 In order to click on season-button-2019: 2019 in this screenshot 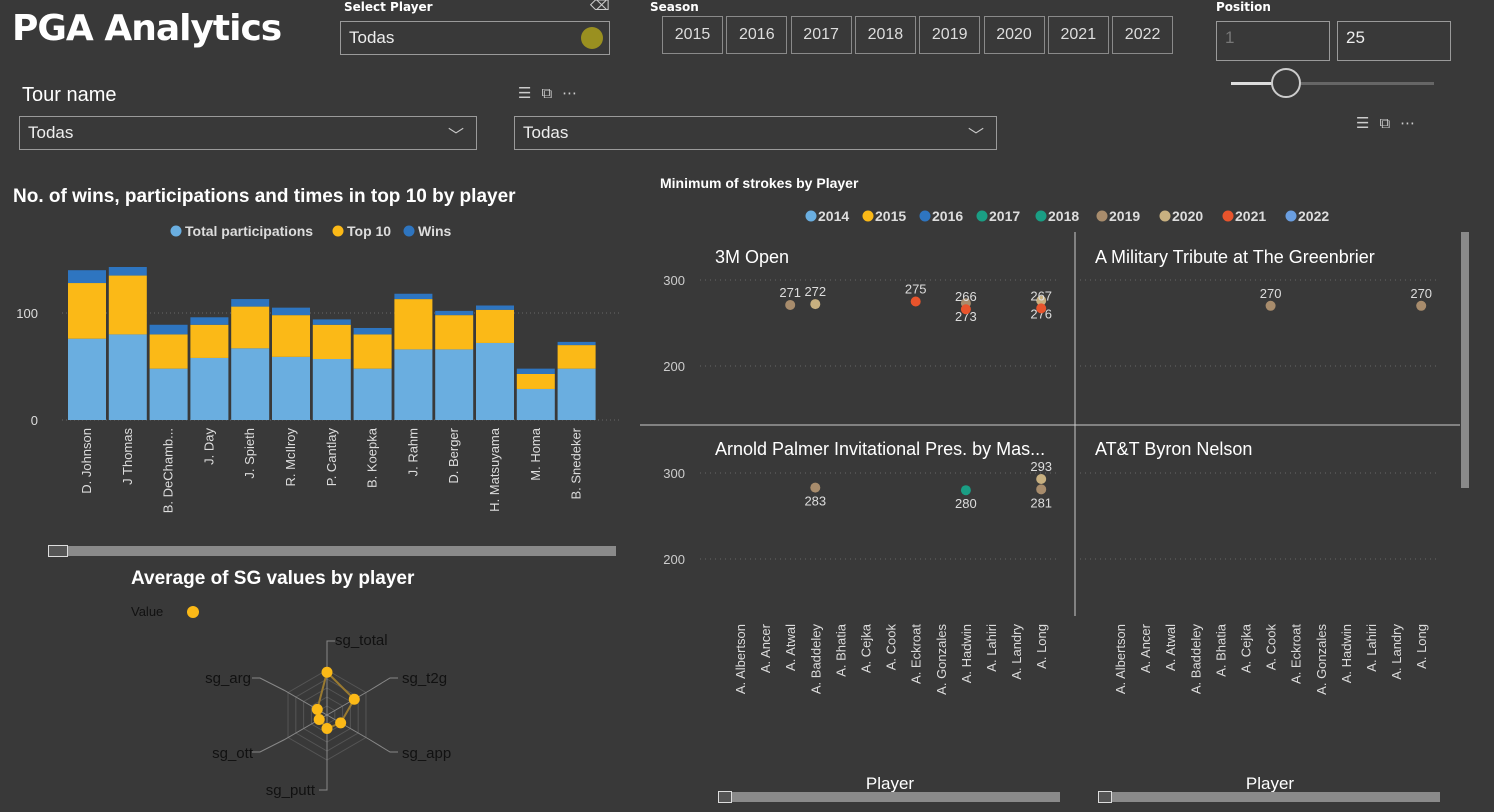, I will do `click(950, 35)`.